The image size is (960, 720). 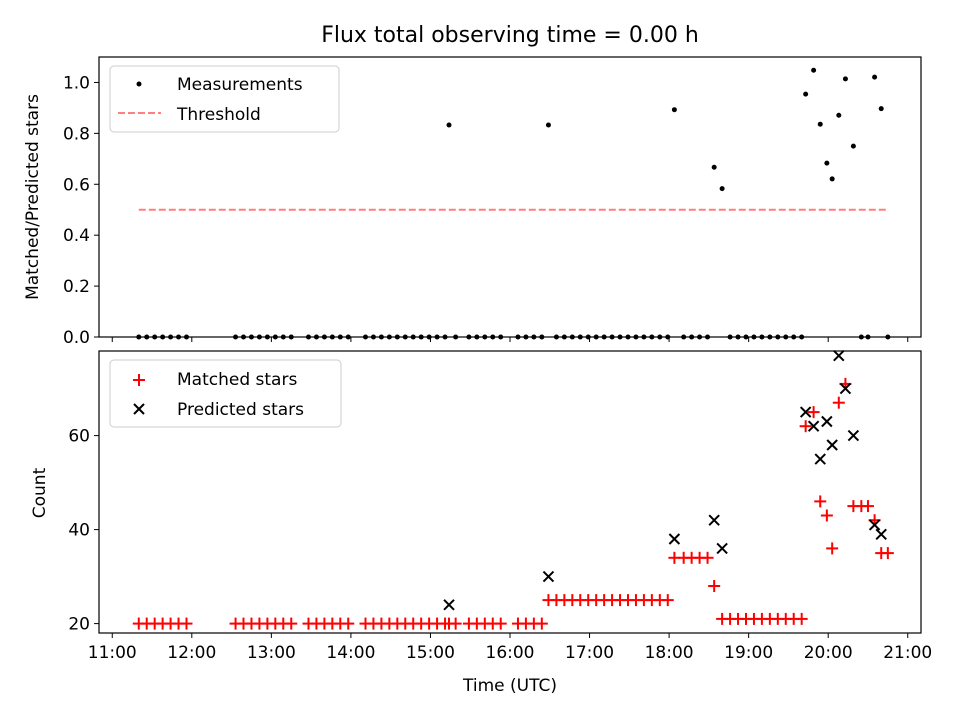 What do you see at coordinates (139, 380) in the screenshot?
I see `legend-matched-marker` at bounding box center [139, 380].